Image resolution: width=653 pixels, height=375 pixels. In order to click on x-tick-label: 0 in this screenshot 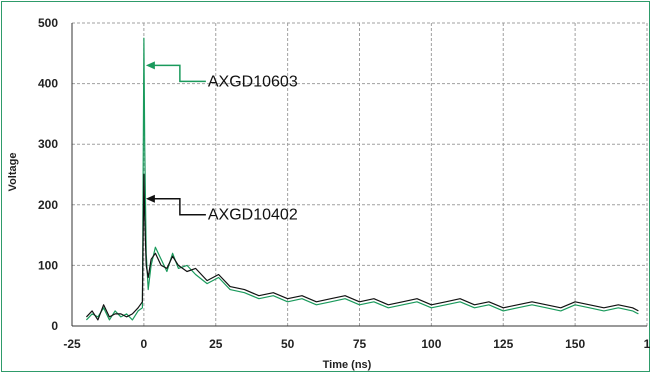, I will do `click(144, 344)`.